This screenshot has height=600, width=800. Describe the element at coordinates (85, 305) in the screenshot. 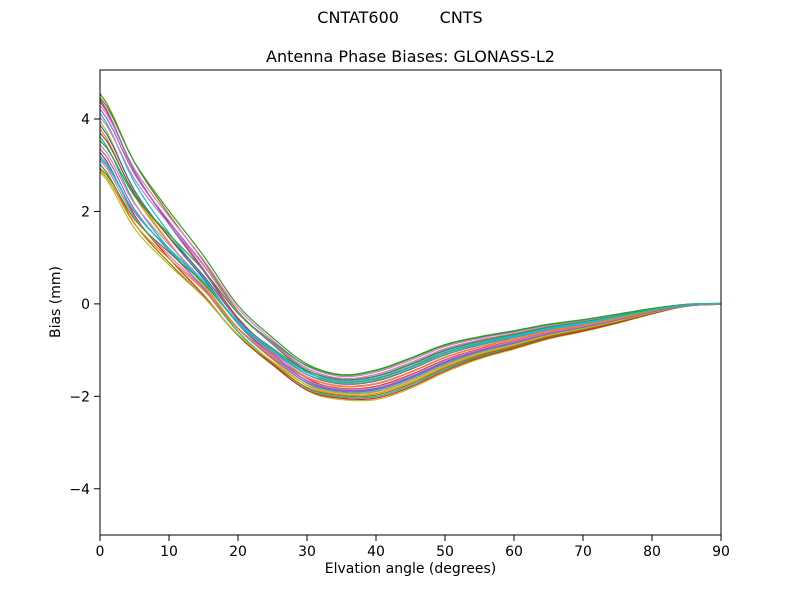

I see `y-tick-label: 0` at that location.